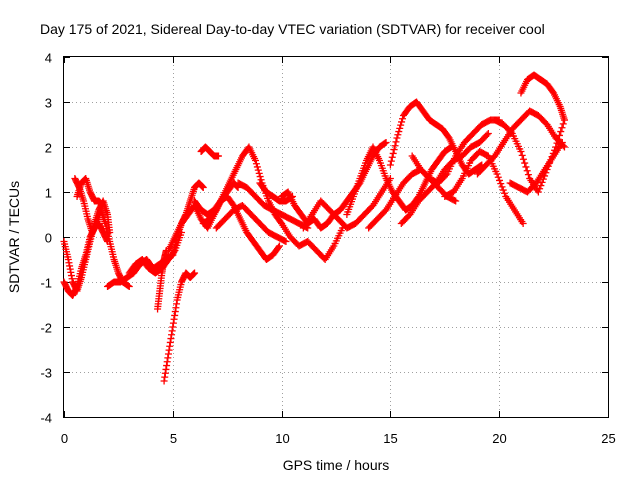 This screenshot has height=480, width=640. I want to click on x-tick-label: 25, so click(608, 438).